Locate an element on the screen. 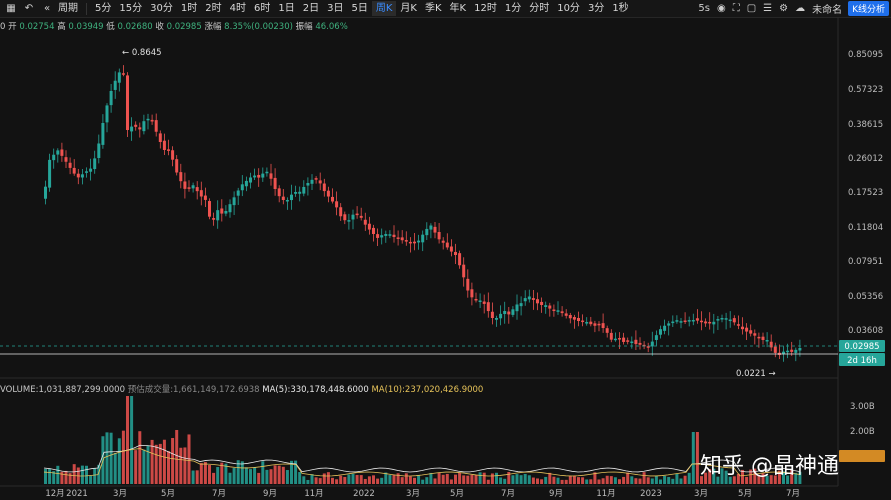 This screenshot has height=500, width=891. price-tick: 0.26012 is located at coordinates (865, 159).